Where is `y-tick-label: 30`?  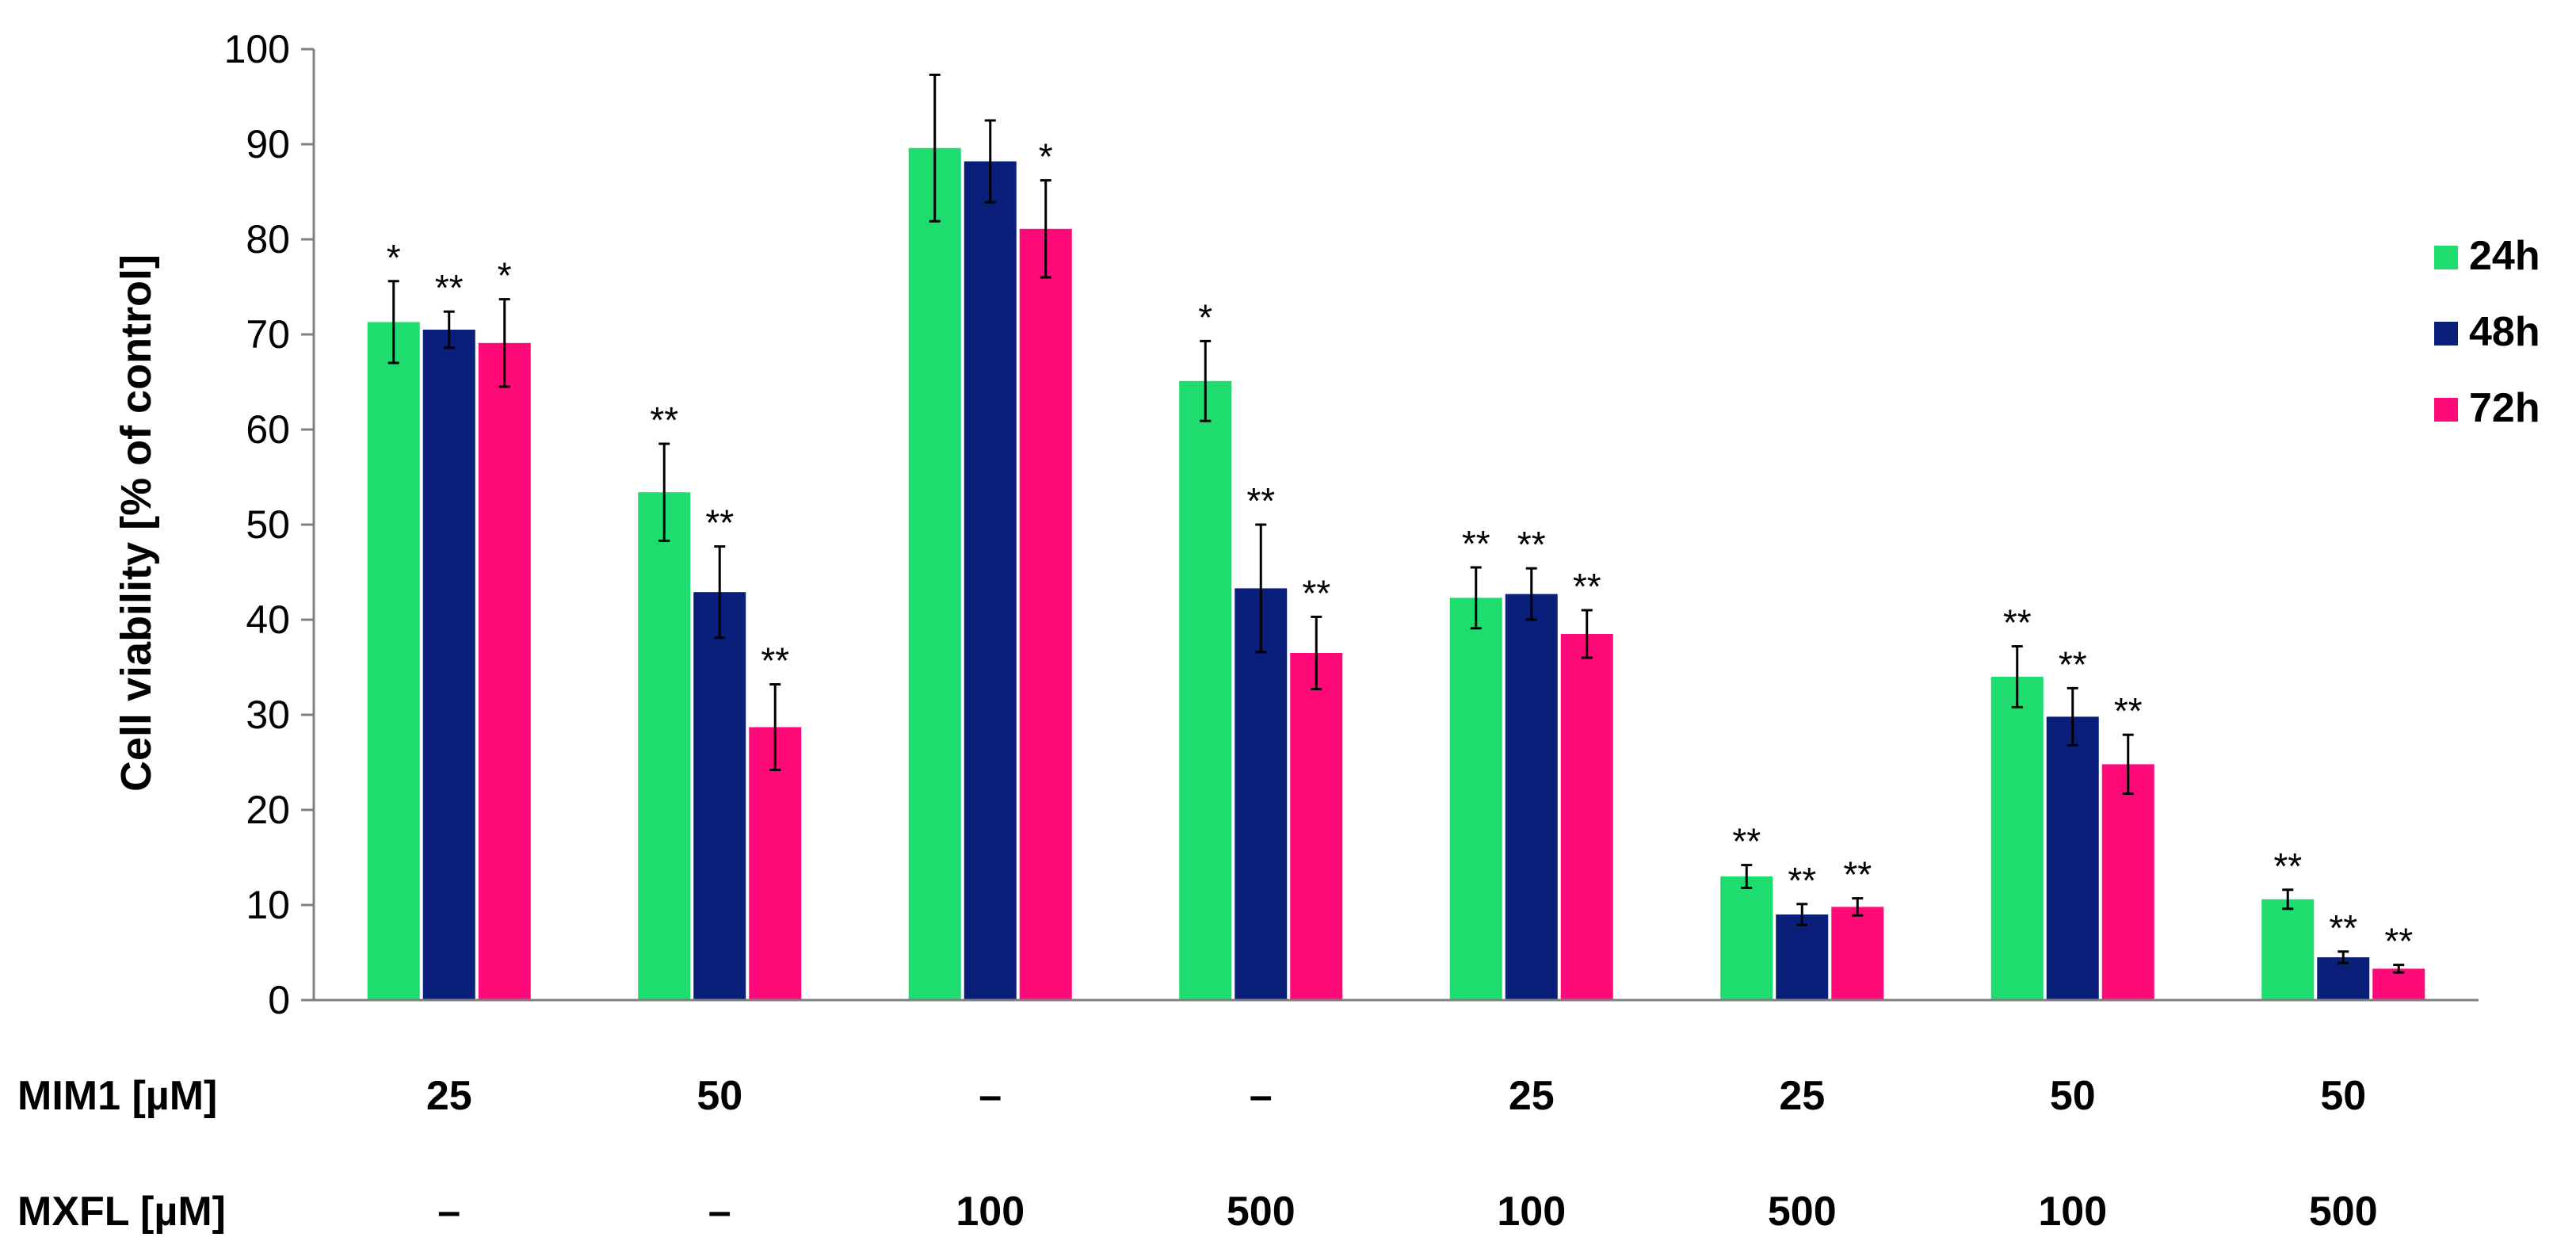
y-tick-label: 30 is located at coordinates (268, 715).